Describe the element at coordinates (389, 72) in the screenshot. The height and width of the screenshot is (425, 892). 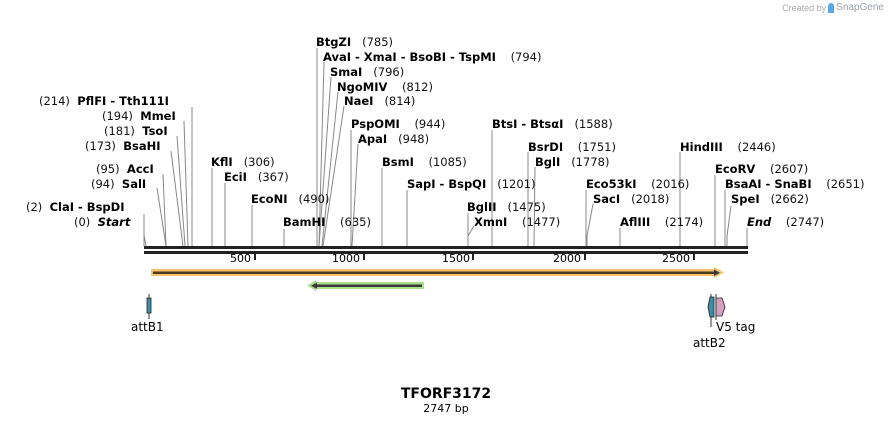
I see `site-position: (796)` at that location.